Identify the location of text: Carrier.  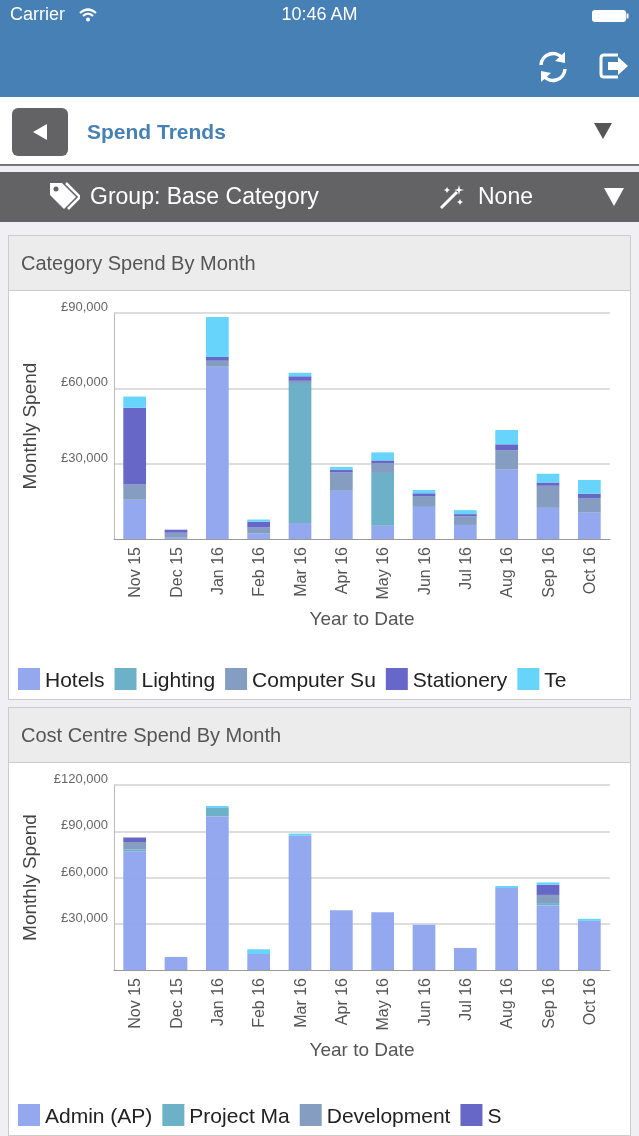
(38, 14).